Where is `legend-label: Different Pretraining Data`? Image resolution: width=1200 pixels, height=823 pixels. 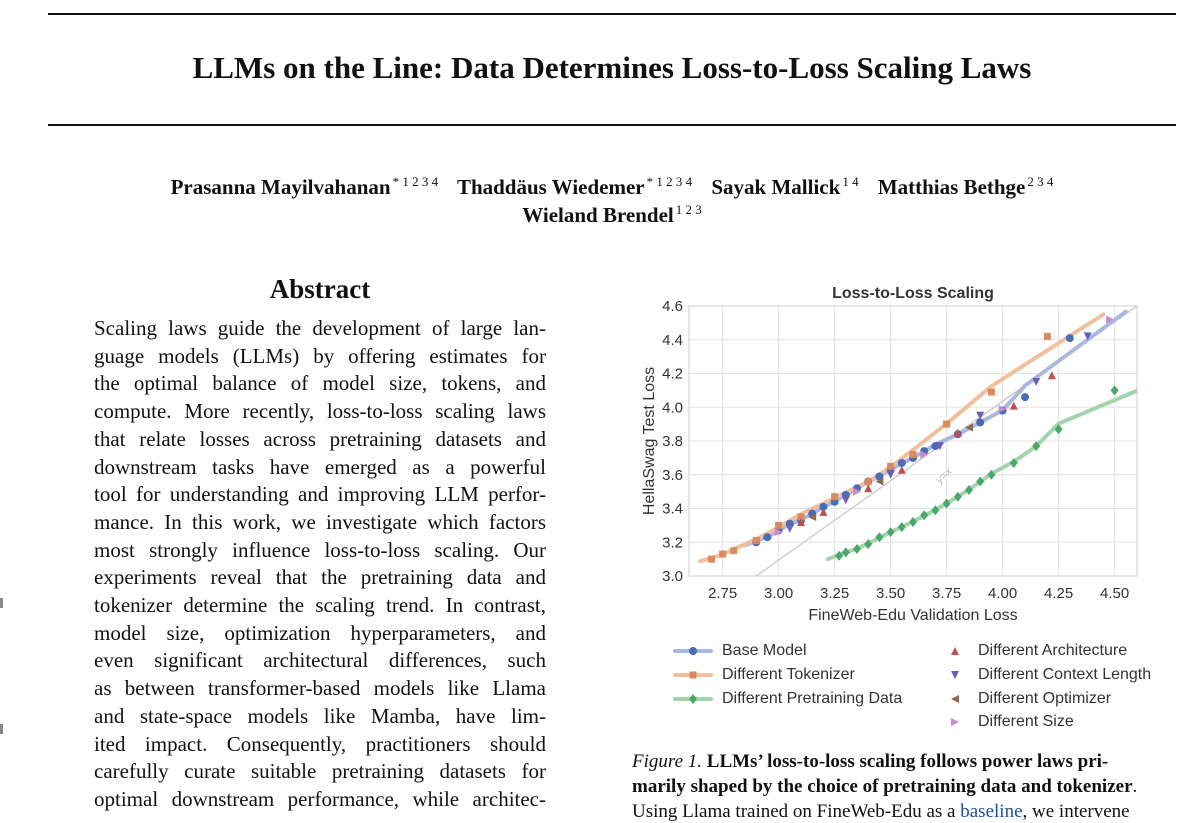
legend-label: Different Pretraining Data is located at coordinates (812, 698).